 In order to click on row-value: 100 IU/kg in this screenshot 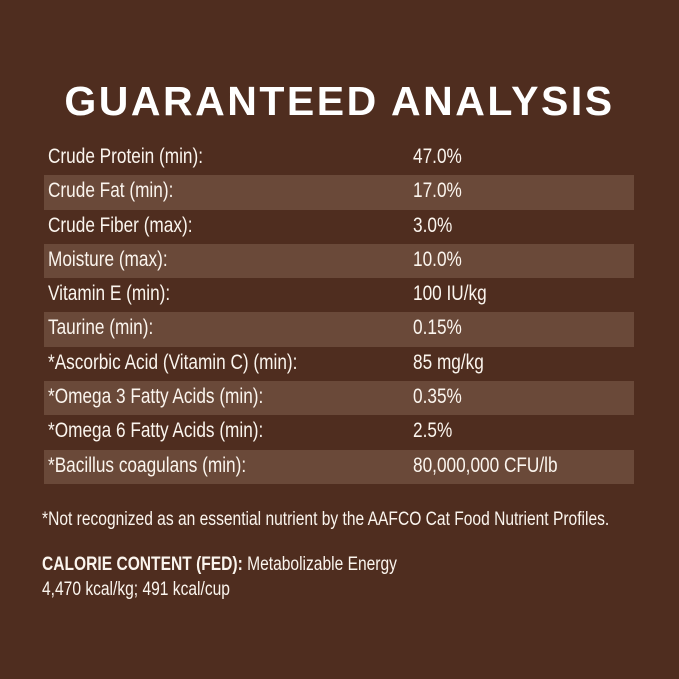, I will do `click(450, 294)`.